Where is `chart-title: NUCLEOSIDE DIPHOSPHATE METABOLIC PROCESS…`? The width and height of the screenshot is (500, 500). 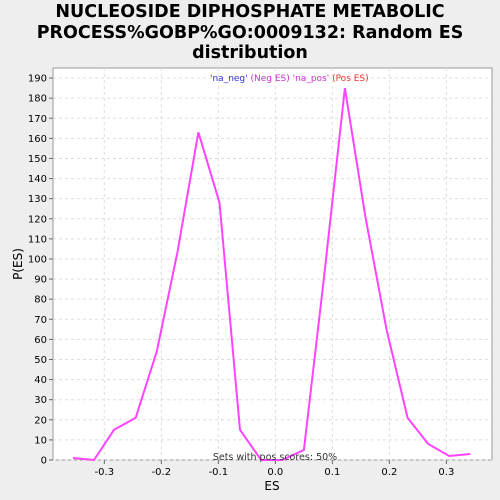 chart-title: NUCLEOSIDE DIPHOSPHATE METABOLIC PROCESS… is located at coordinates (250, 32).